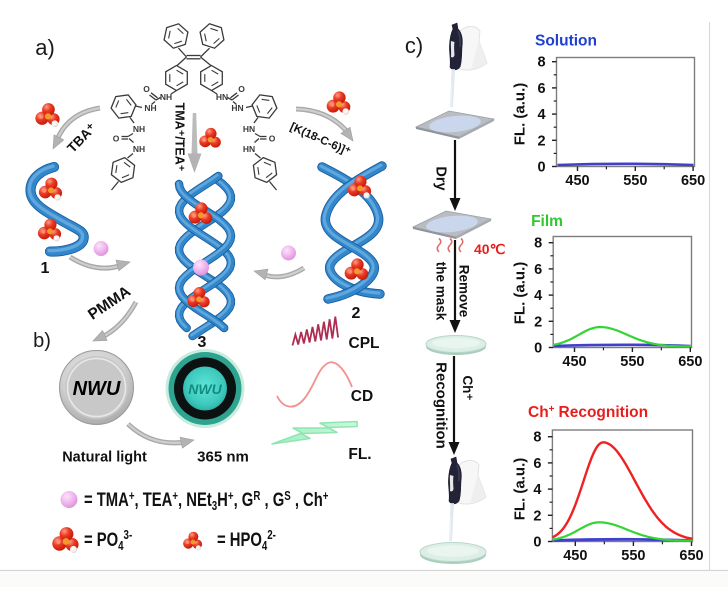  I want to click on svg-text:= TMA+, TEA+, NEt3H+, GR , GS: = TMA+, TEA+, NEt3H+, GR , GS , Ch+, so click(206, 501).